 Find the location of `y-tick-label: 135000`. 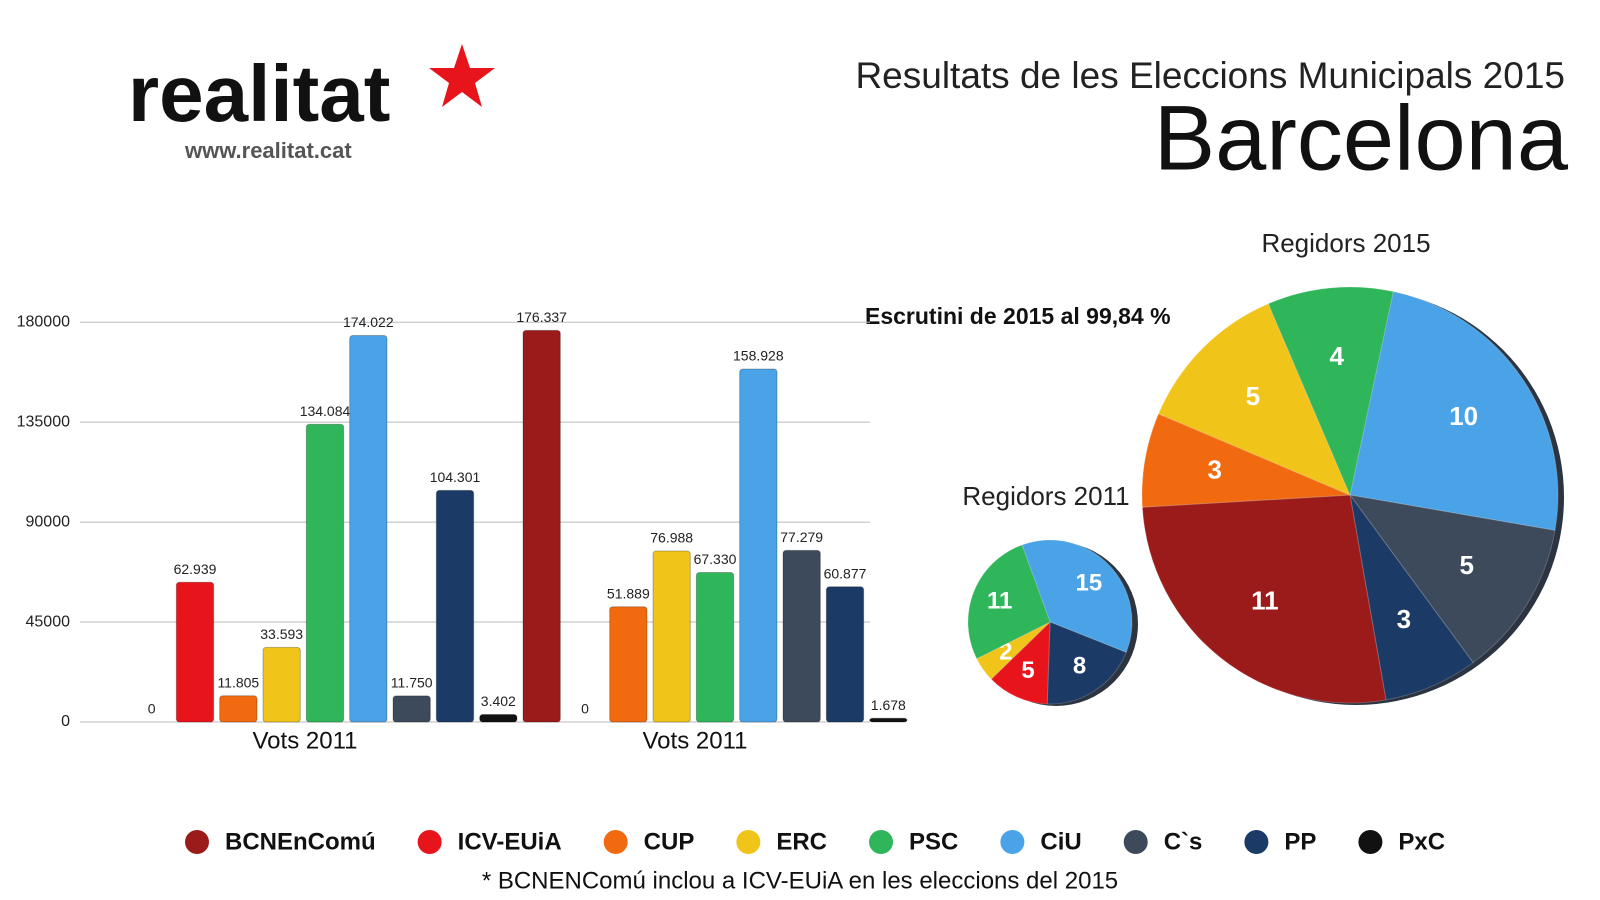

y-tick-label: 135000 is located at coordinates (43, 421).